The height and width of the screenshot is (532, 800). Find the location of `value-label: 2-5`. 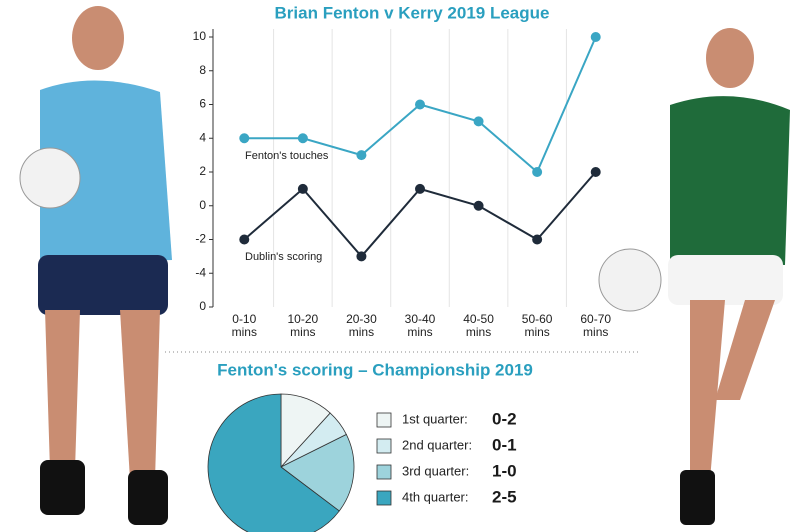

value-label: 2-5 is located at coordinates (504, 496).